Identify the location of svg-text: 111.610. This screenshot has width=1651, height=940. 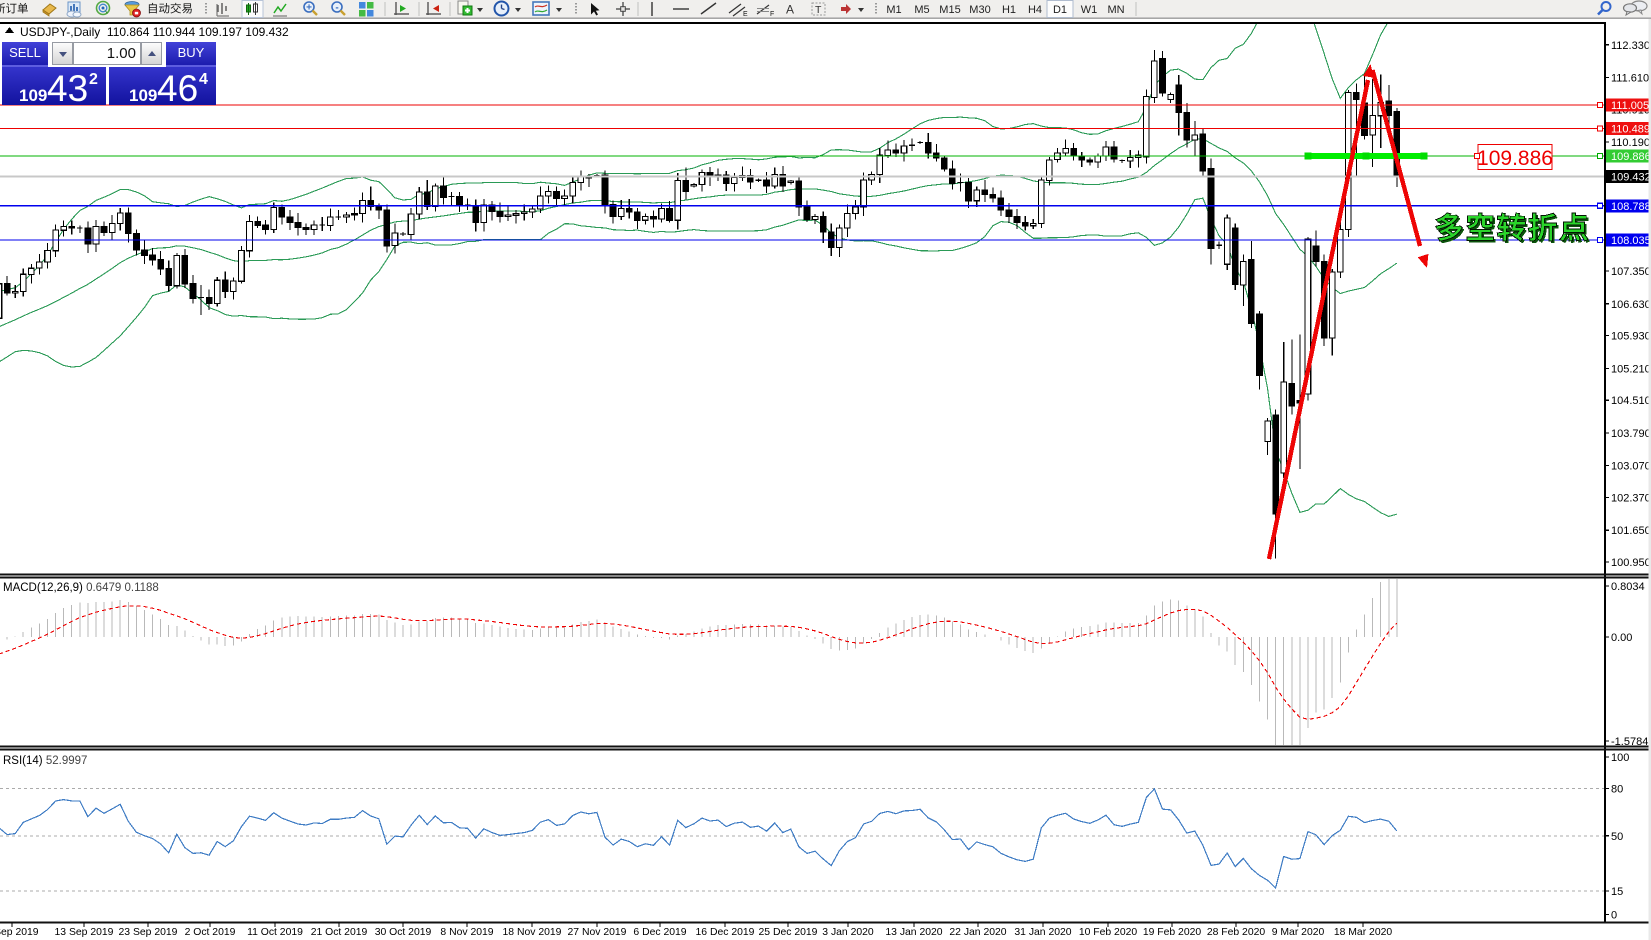
(1630, 79).